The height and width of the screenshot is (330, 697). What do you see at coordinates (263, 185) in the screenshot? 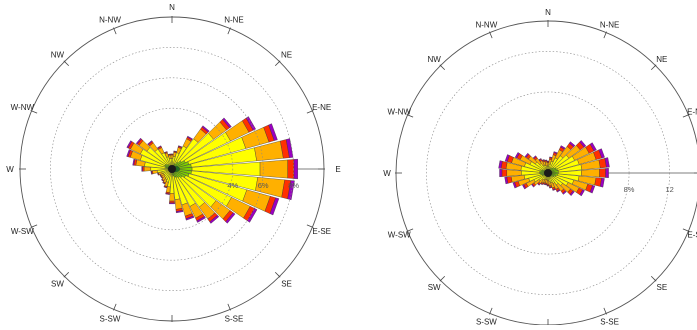
I see `ring-label: 6%` at bounding box center [263, 185].